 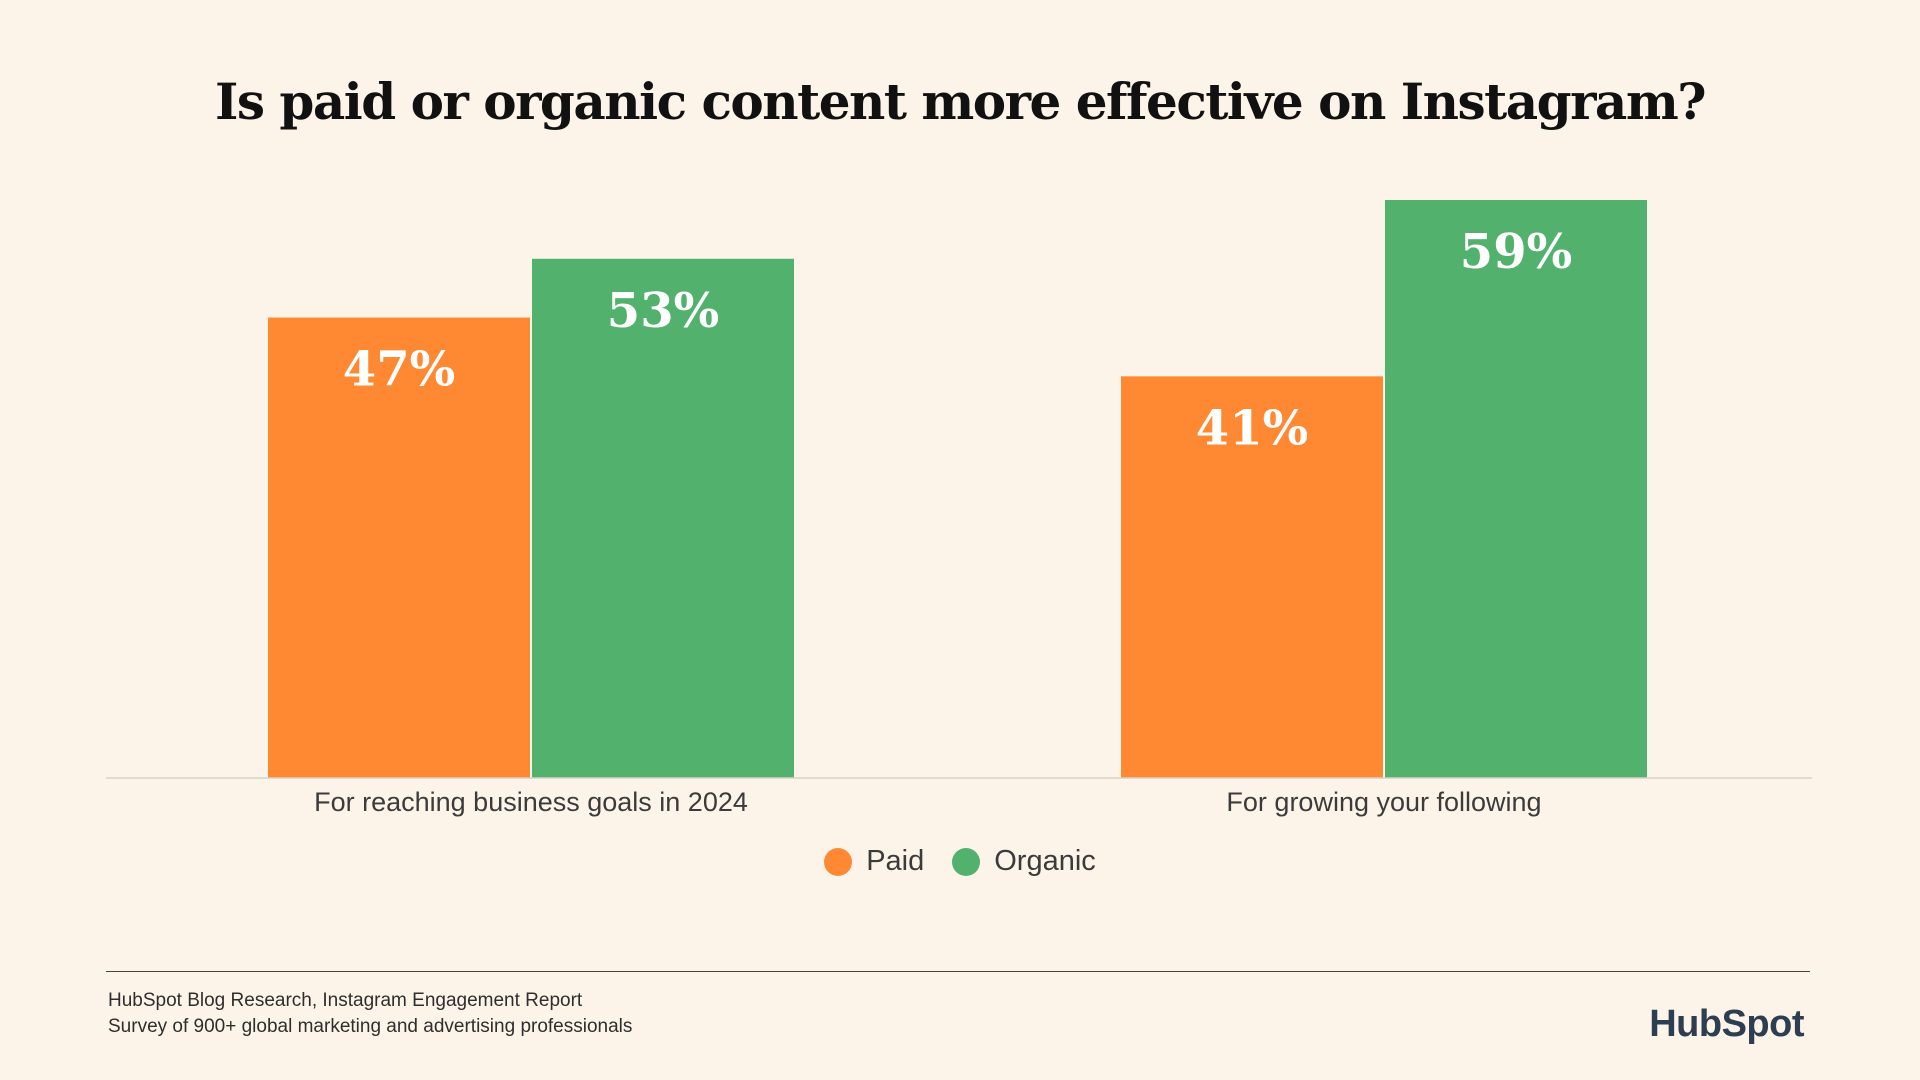 What do you see at coordinates (663, 311) in the screenshot?
I see `data-label-organic-1: 53%` at bounding box center [663, 311].